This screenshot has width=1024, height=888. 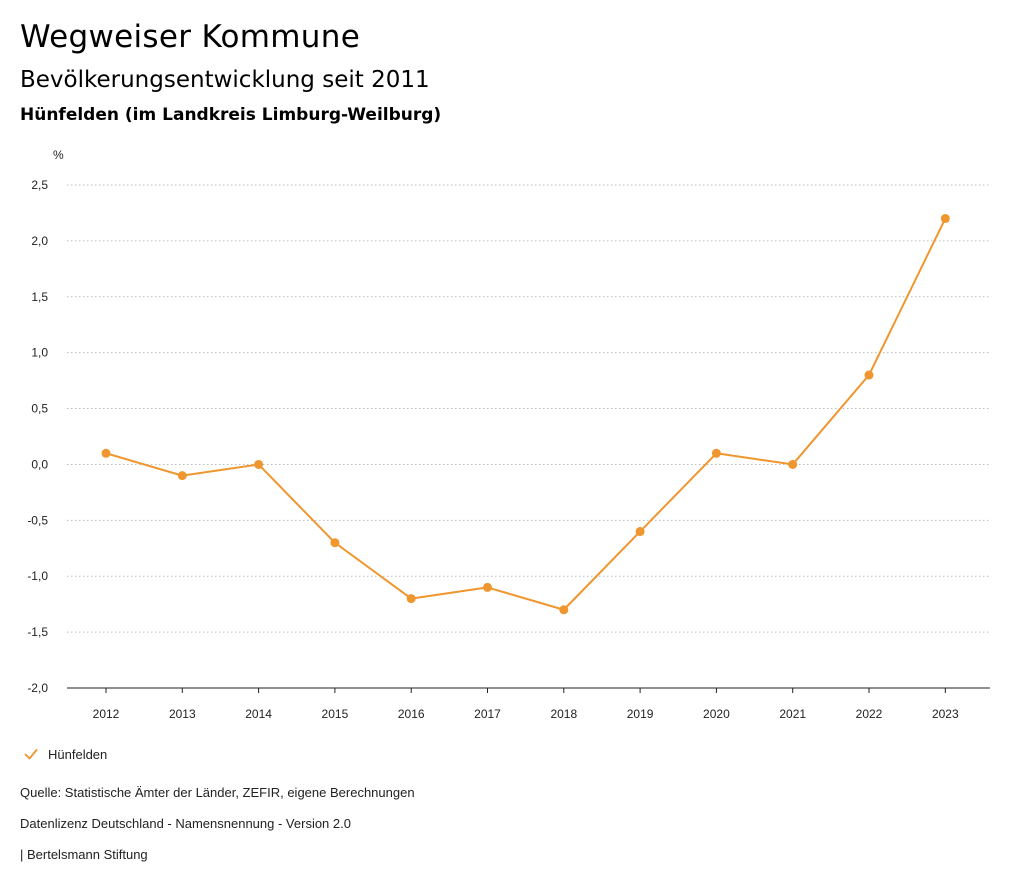 What do you see at coordinates (39, 464) in the screenshot?
I see `y-tick-label: 0,0` at bounding box center [39, 464].